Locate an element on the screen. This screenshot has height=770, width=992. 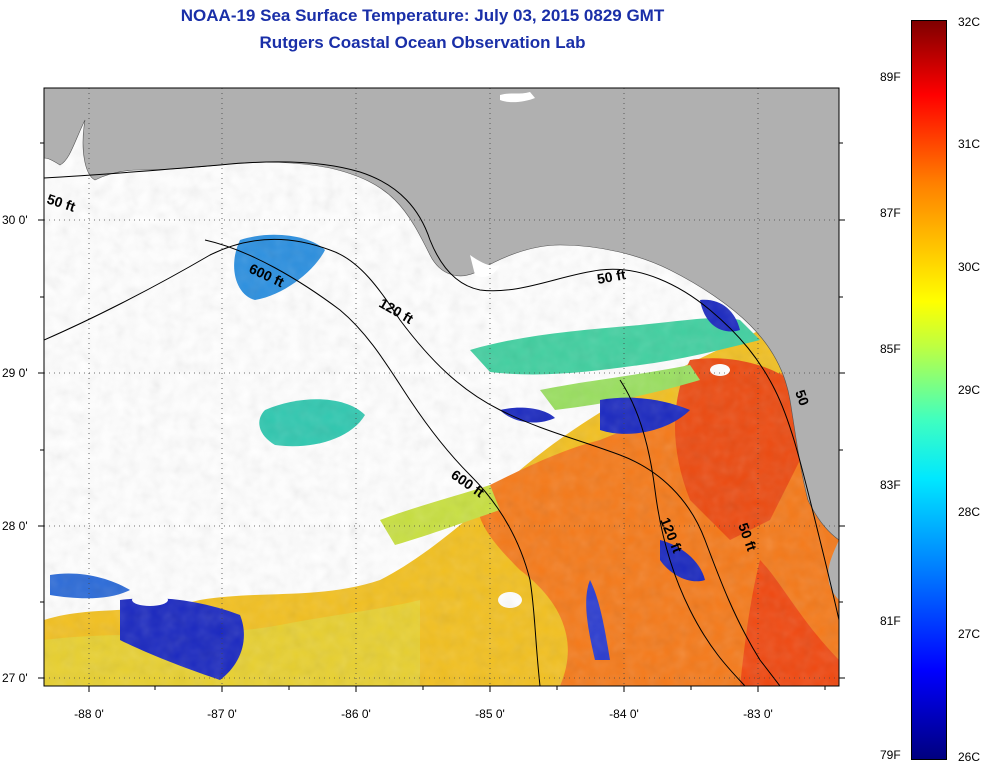
lon-tick-label: -87 0' is located at coordinates (222, 714).